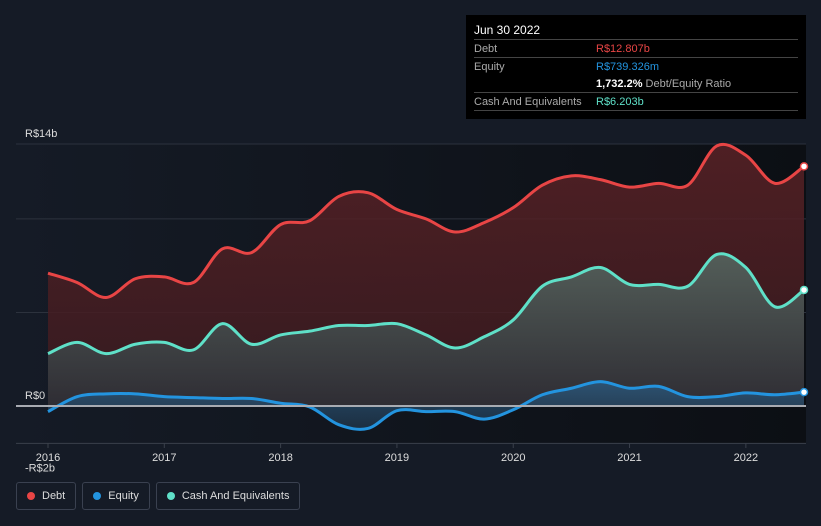 The width and height of the screenshot is (821, 526). What do you see at coordinates (507, 30) in the screenshot?
I see `tooltip-date: Jun 30 2022` at bounding box center [507, 30].